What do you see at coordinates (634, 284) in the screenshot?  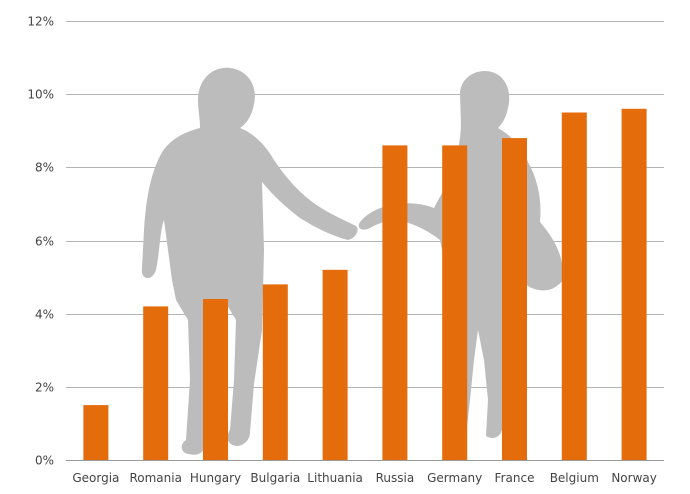 I see `bar-norway` at bounding box center [634, 284].